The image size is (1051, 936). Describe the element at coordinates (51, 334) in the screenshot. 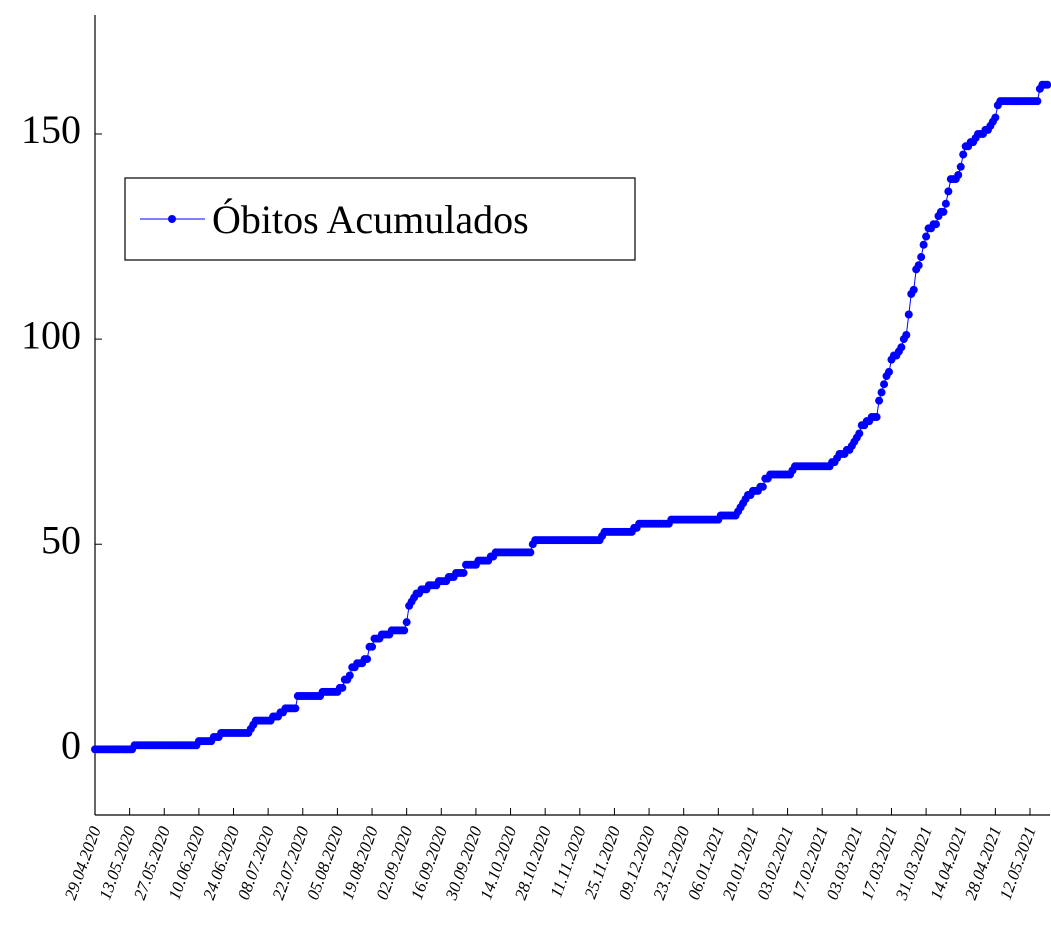

I see `y-tick-label: 100` at that location.